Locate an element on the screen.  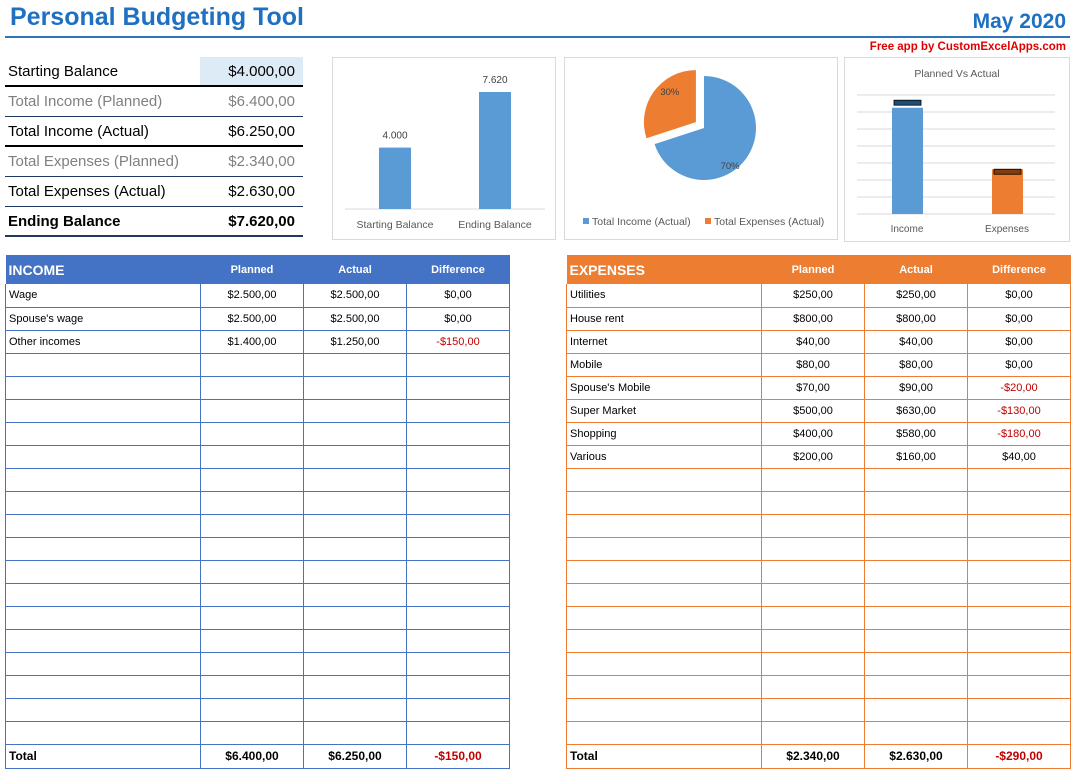
table-cell: Utilities is located at coordinates (664, 296).